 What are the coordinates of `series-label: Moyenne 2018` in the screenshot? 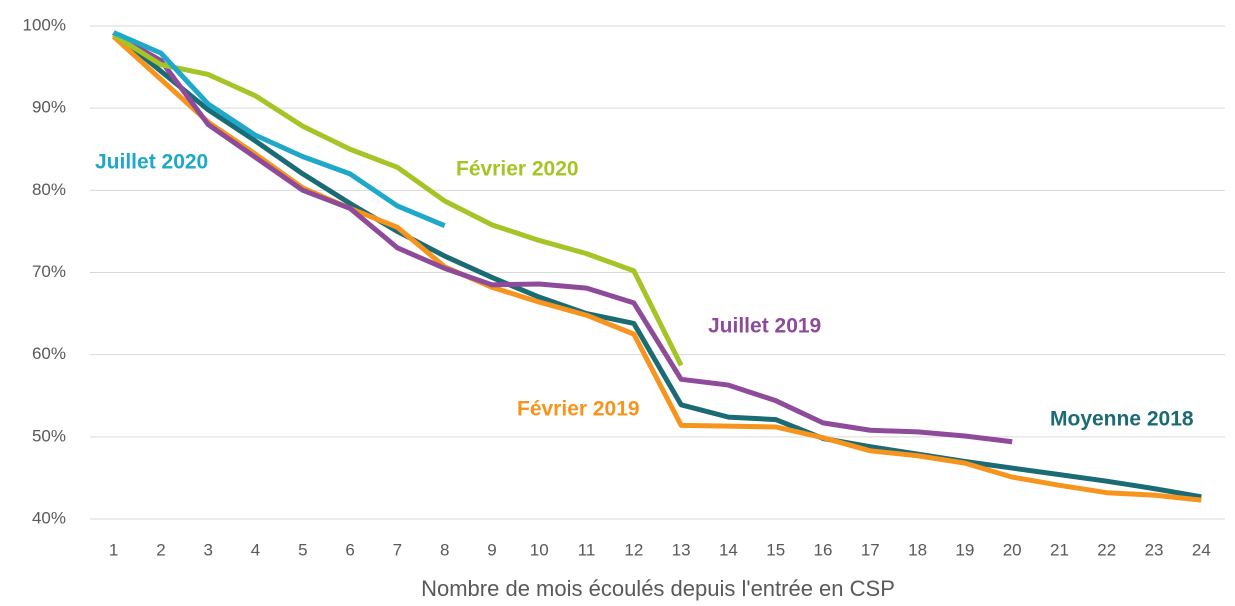 It's located at (1122, 419).